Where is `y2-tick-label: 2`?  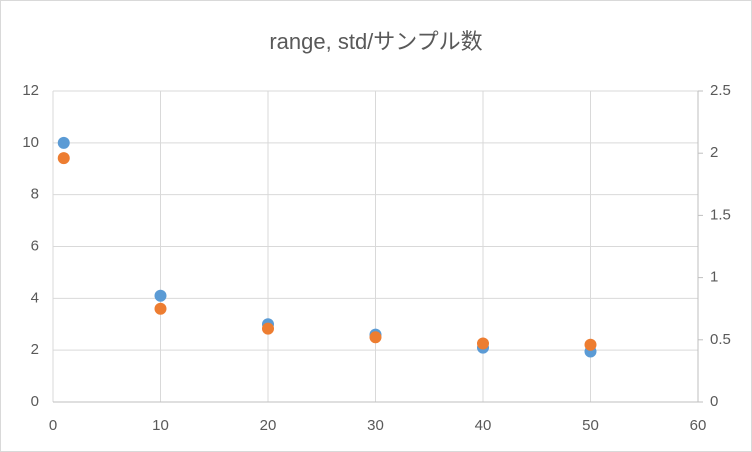
y2-tick-label: 2 is located at coordinates (714, 152).